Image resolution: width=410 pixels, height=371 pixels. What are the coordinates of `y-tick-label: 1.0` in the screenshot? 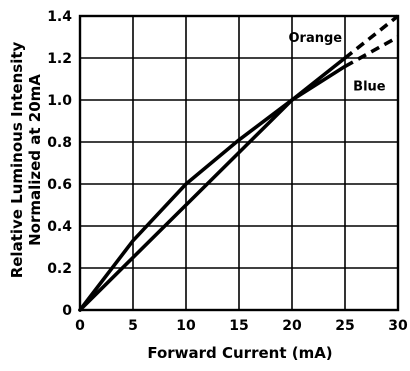 It's located at (59, 101).